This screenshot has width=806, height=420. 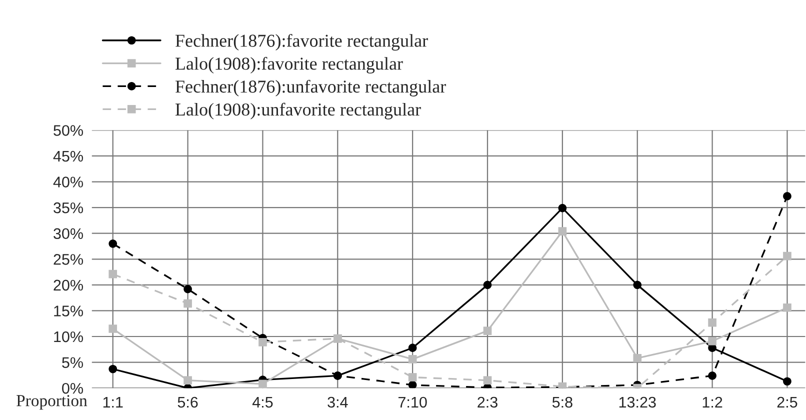 I want to click on y-tick-label: 30%, so click(x=69, y=234).